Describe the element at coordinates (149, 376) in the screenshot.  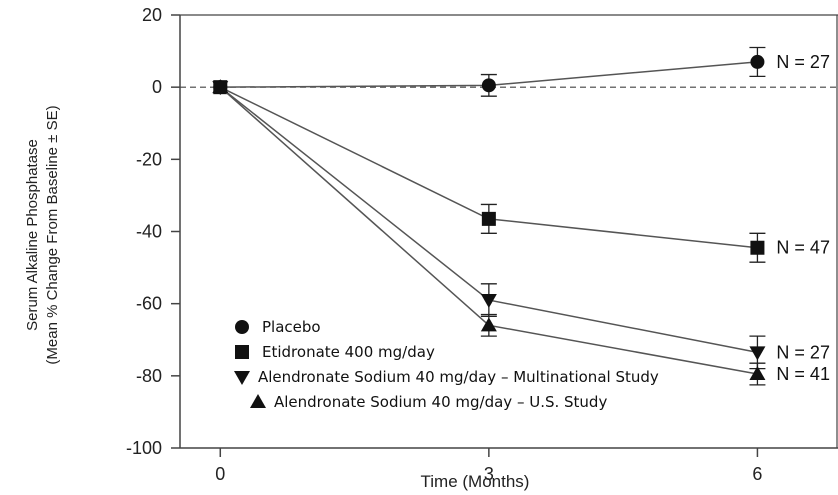
I see `y-tick-label: -80` at that location.